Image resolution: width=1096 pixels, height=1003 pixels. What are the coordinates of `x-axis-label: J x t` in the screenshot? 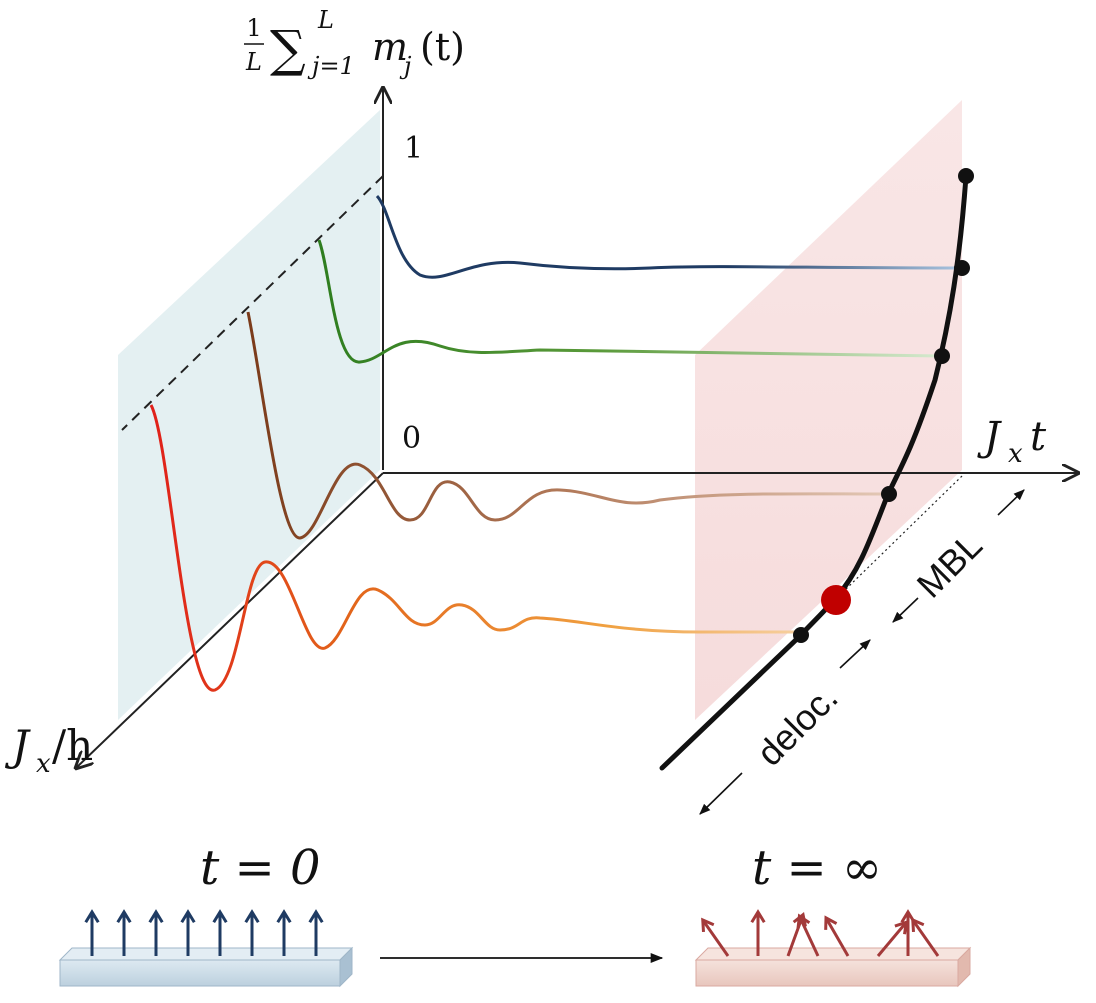 It's located at (1012, 441).